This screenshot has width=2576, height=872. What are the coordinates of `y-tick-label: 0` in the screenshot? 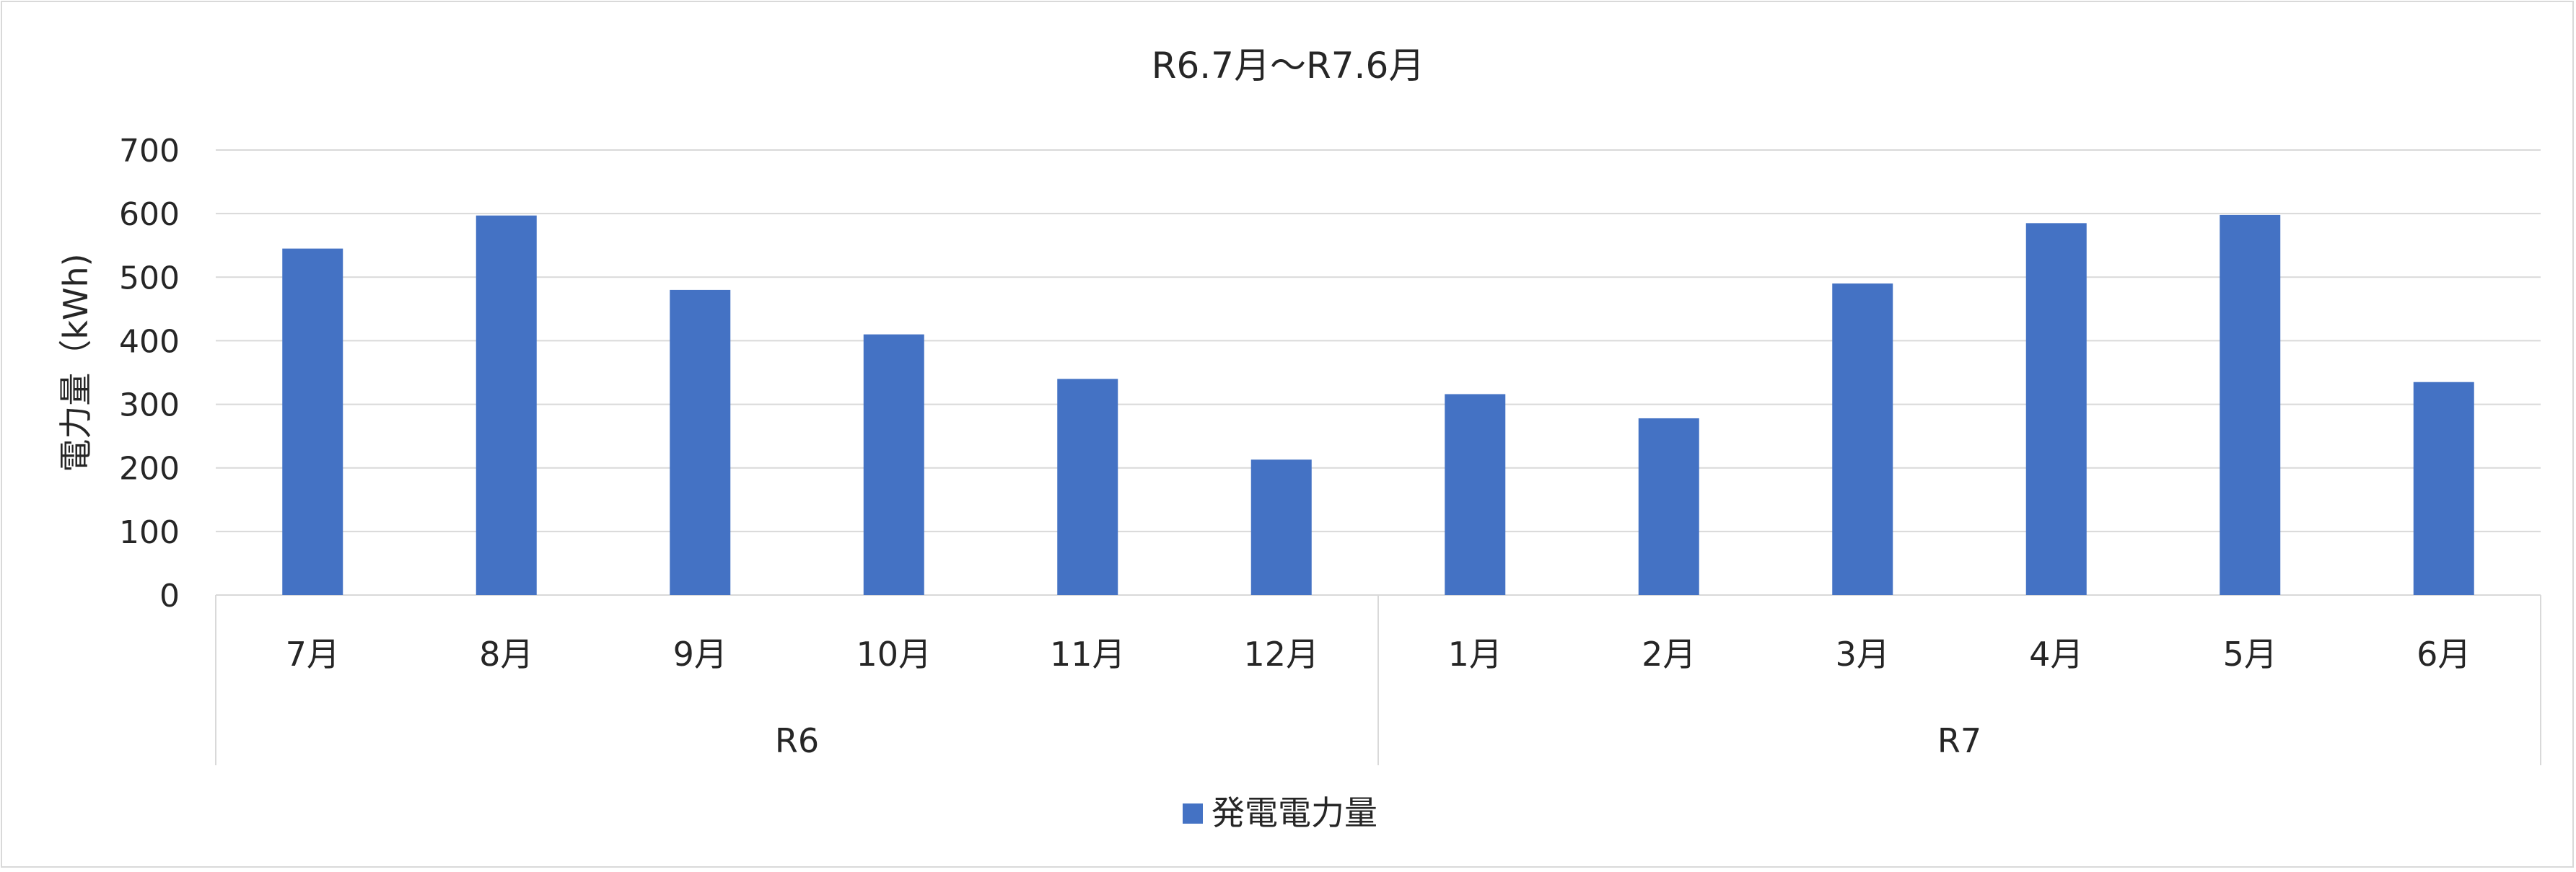 It's located at (169, 597).